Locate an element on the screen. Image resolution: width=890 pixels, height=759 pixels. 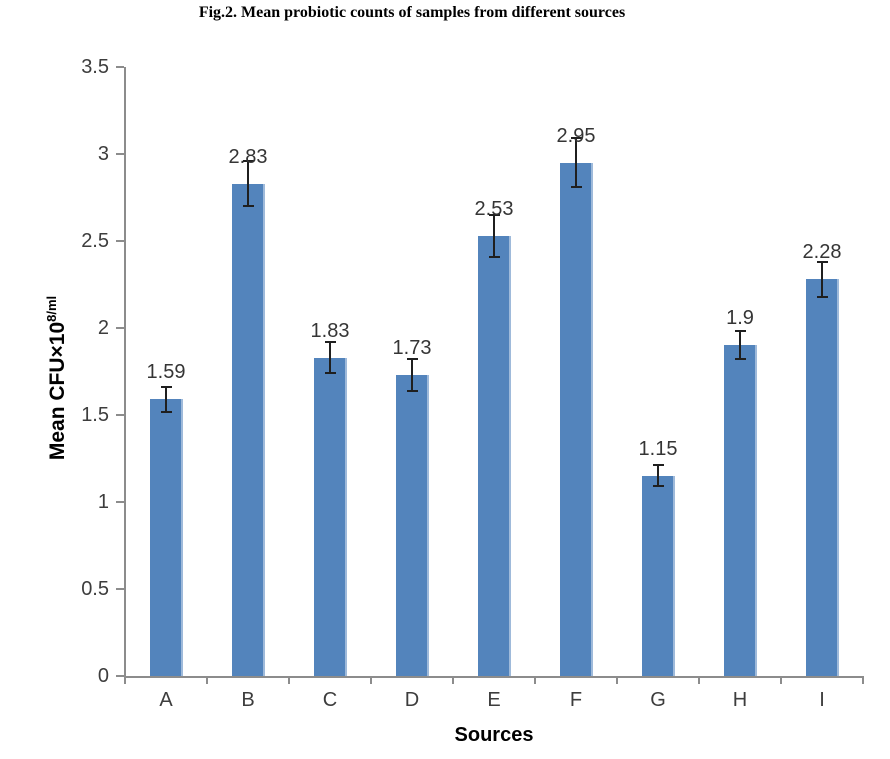
y-axis-line is located at coordinates (125, 371).